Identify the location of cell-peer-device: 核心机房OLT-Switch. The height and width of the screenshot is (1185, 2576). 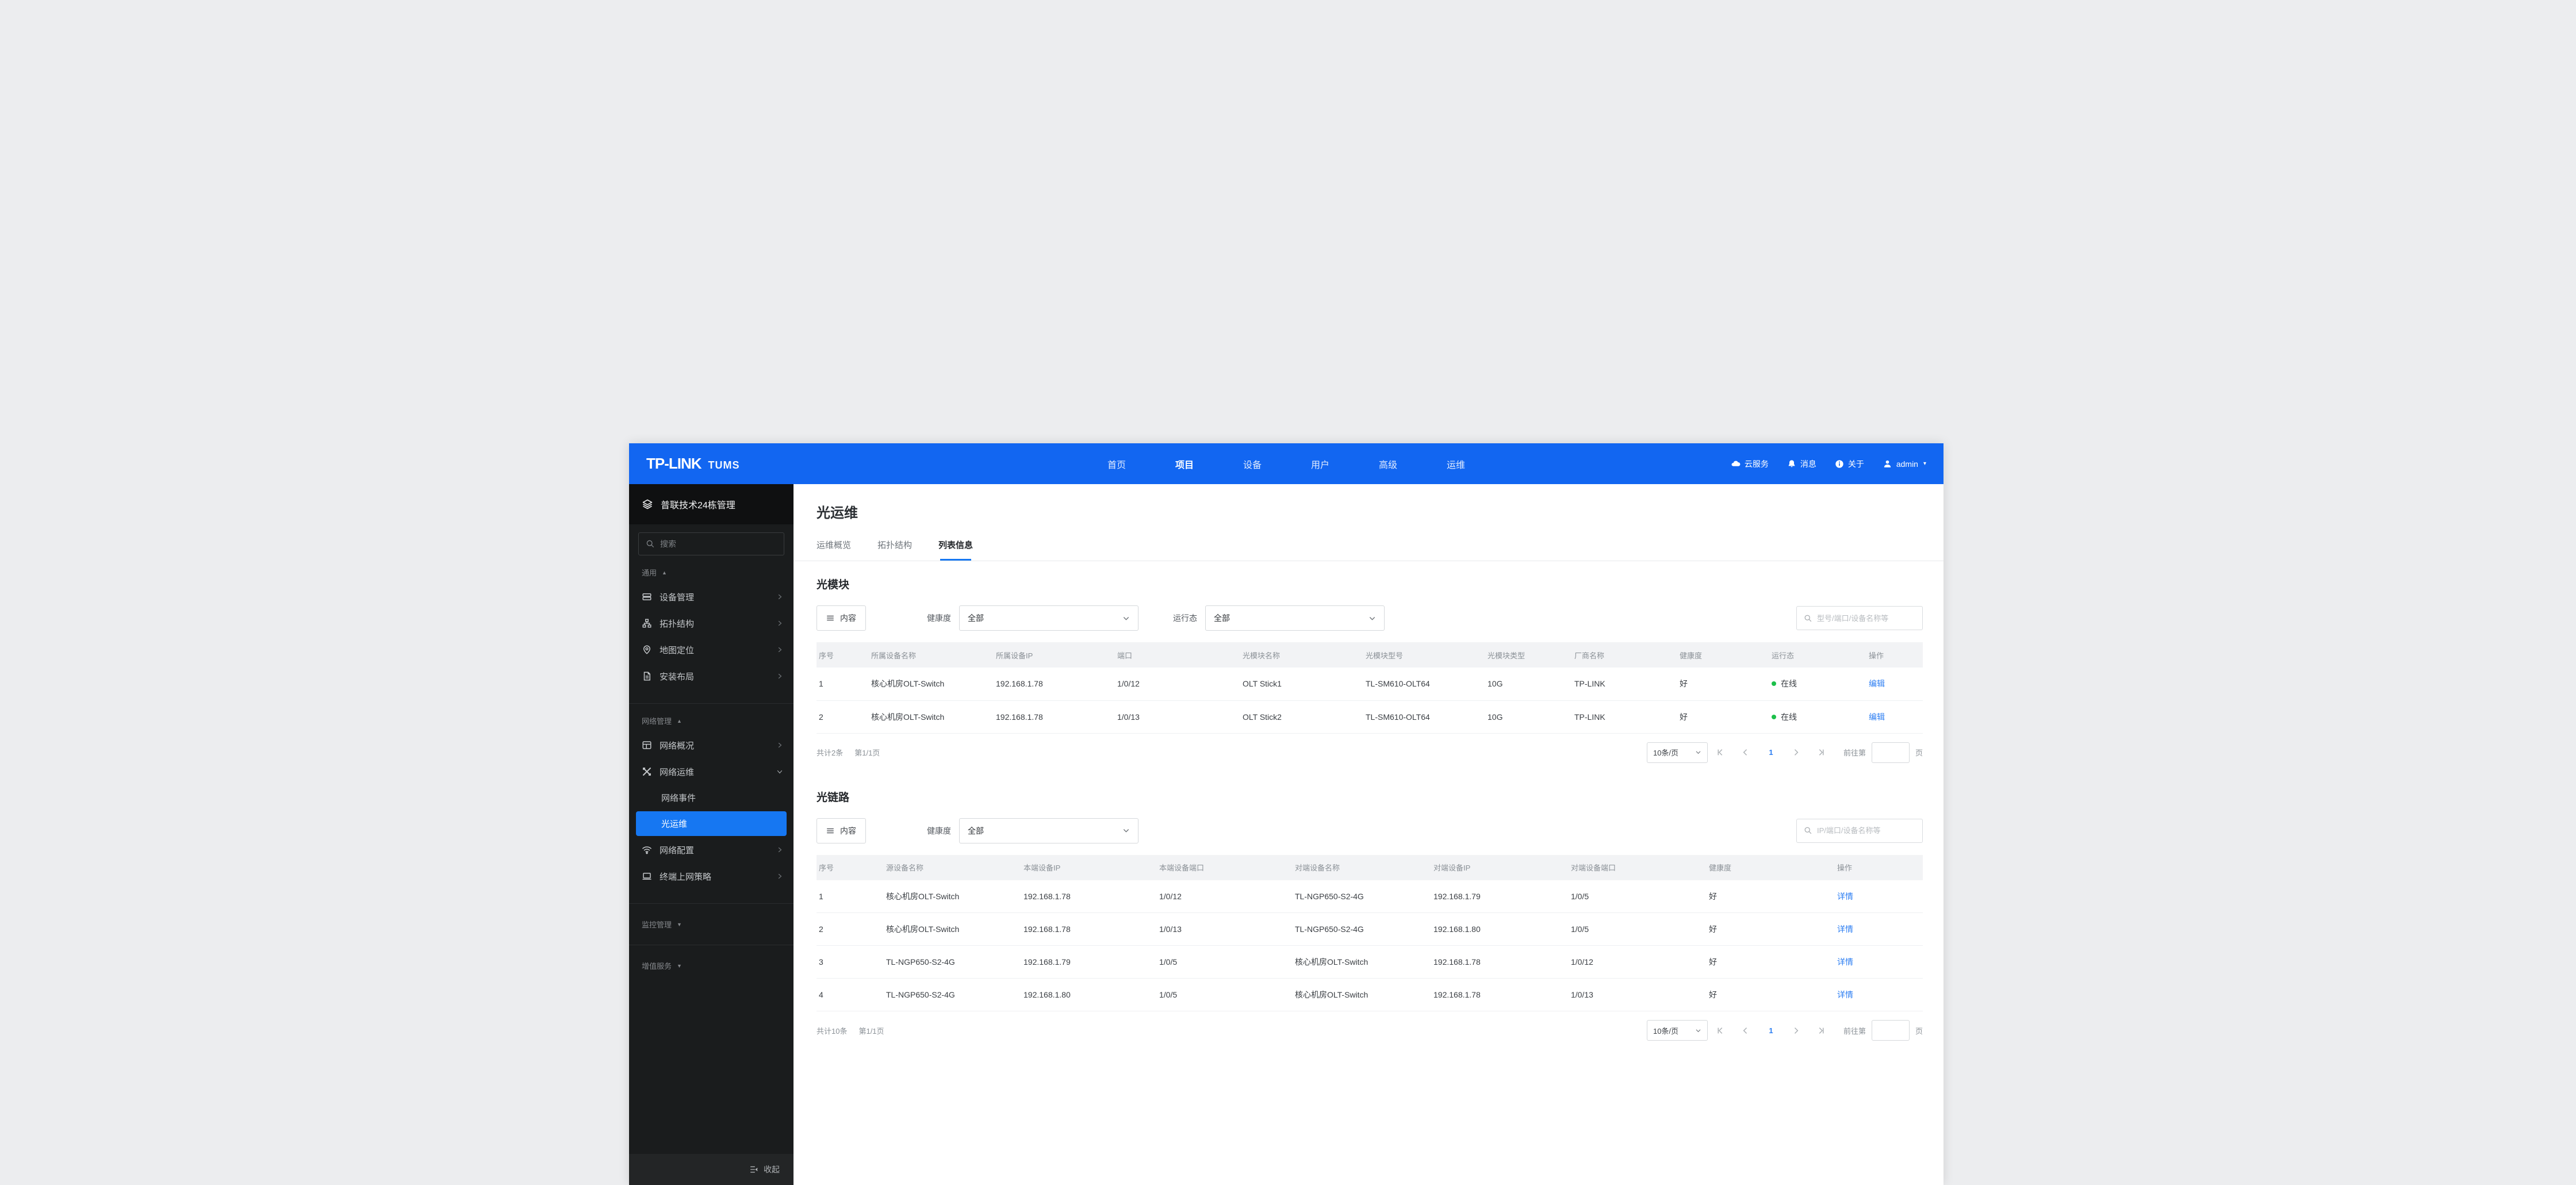
(1362, 962).